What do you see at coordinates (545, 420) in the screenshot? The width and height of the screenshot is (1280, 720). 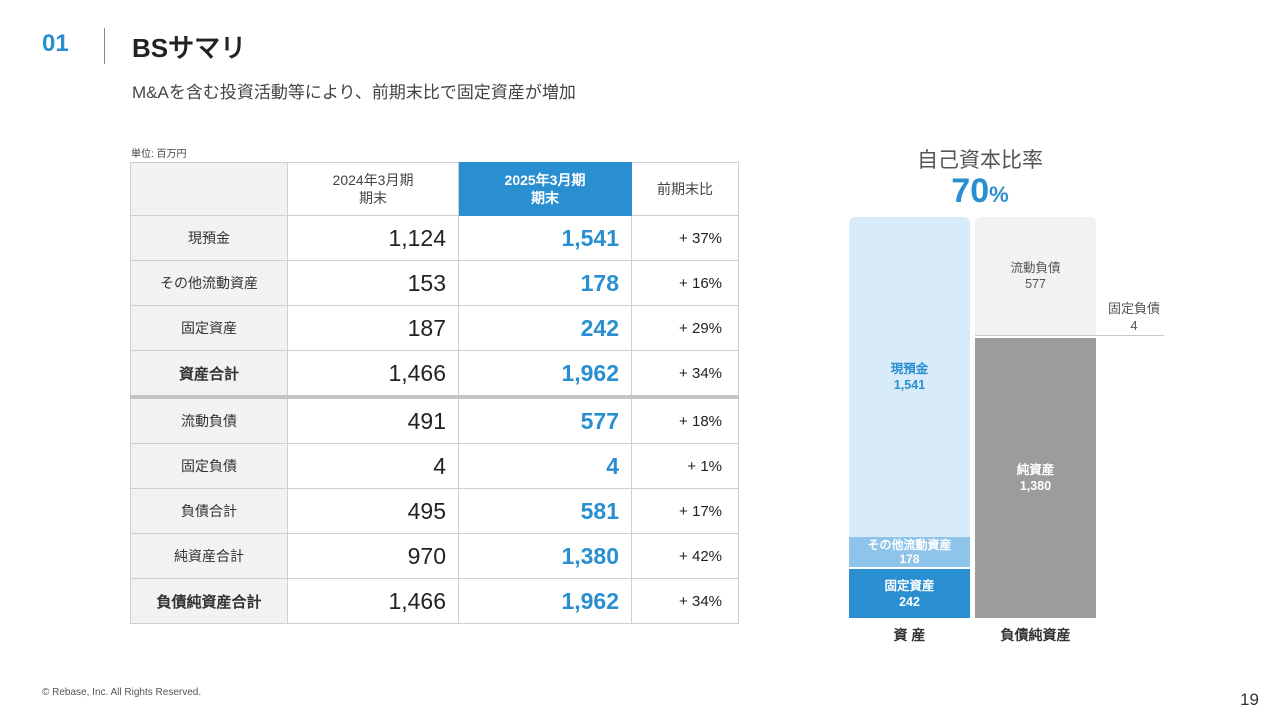 I see `curr-value: 577` at bounding box center [545, 420].